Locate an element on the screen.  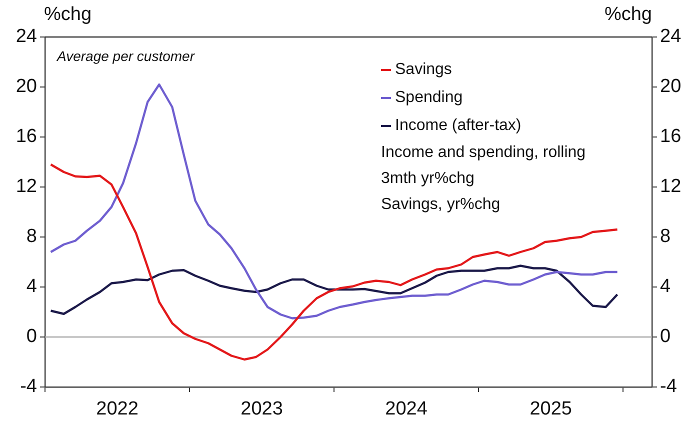
y-tick-label: 0 is located at coordinates (31, 337).